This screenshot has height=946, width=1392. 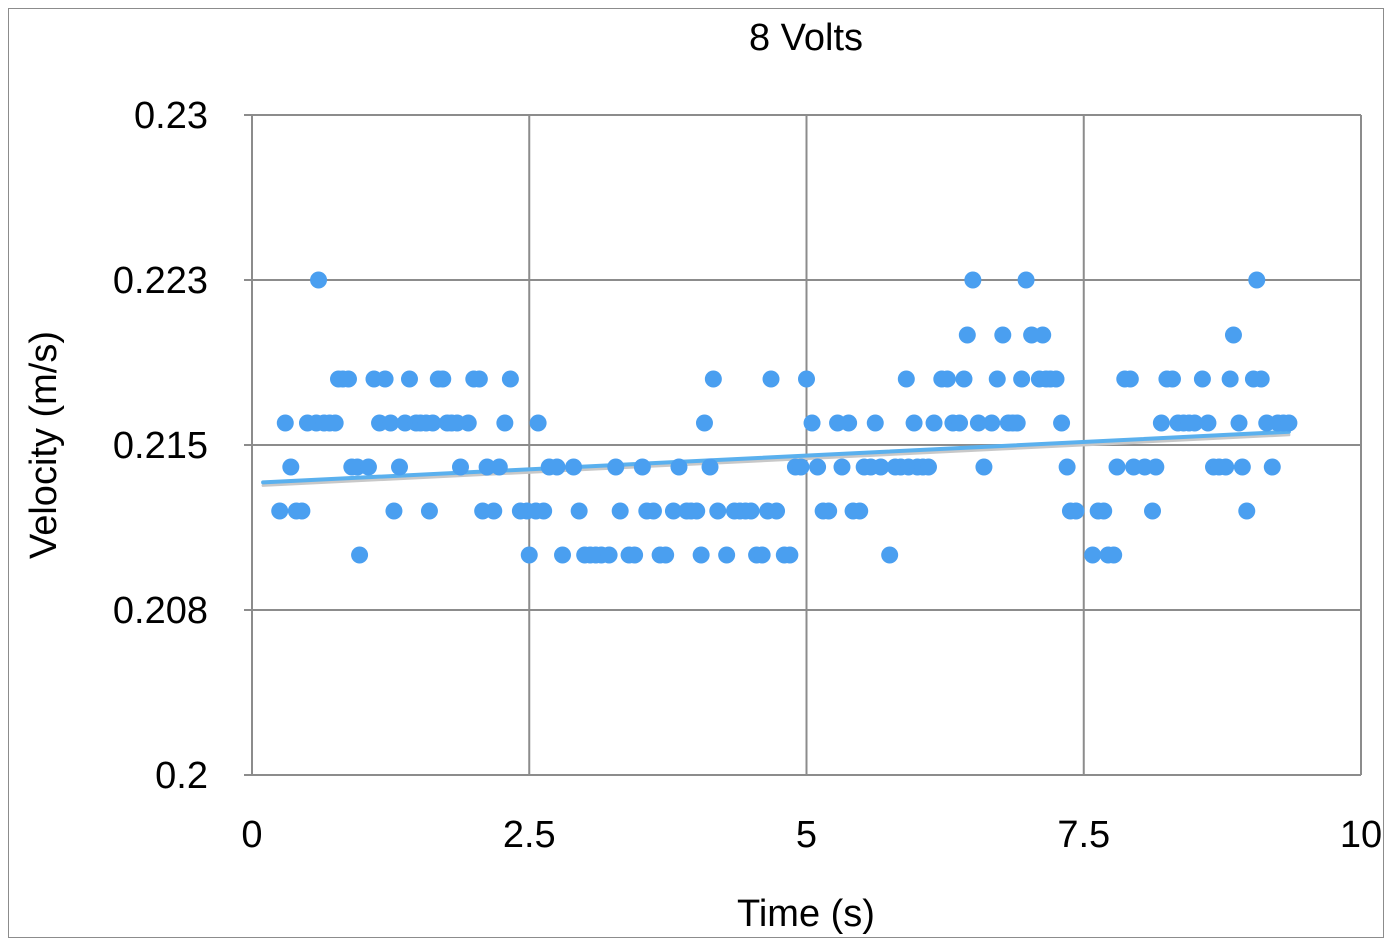 I want to click on x-tick-label: 0, so click(x=251, y=835).